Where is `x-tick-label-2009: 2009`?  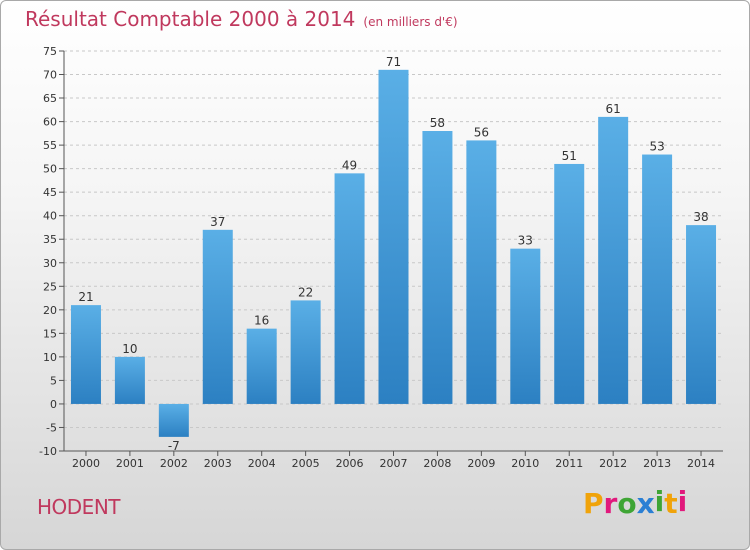
x-tick-label-2009: 2009 is located at coordinates (481, 463).